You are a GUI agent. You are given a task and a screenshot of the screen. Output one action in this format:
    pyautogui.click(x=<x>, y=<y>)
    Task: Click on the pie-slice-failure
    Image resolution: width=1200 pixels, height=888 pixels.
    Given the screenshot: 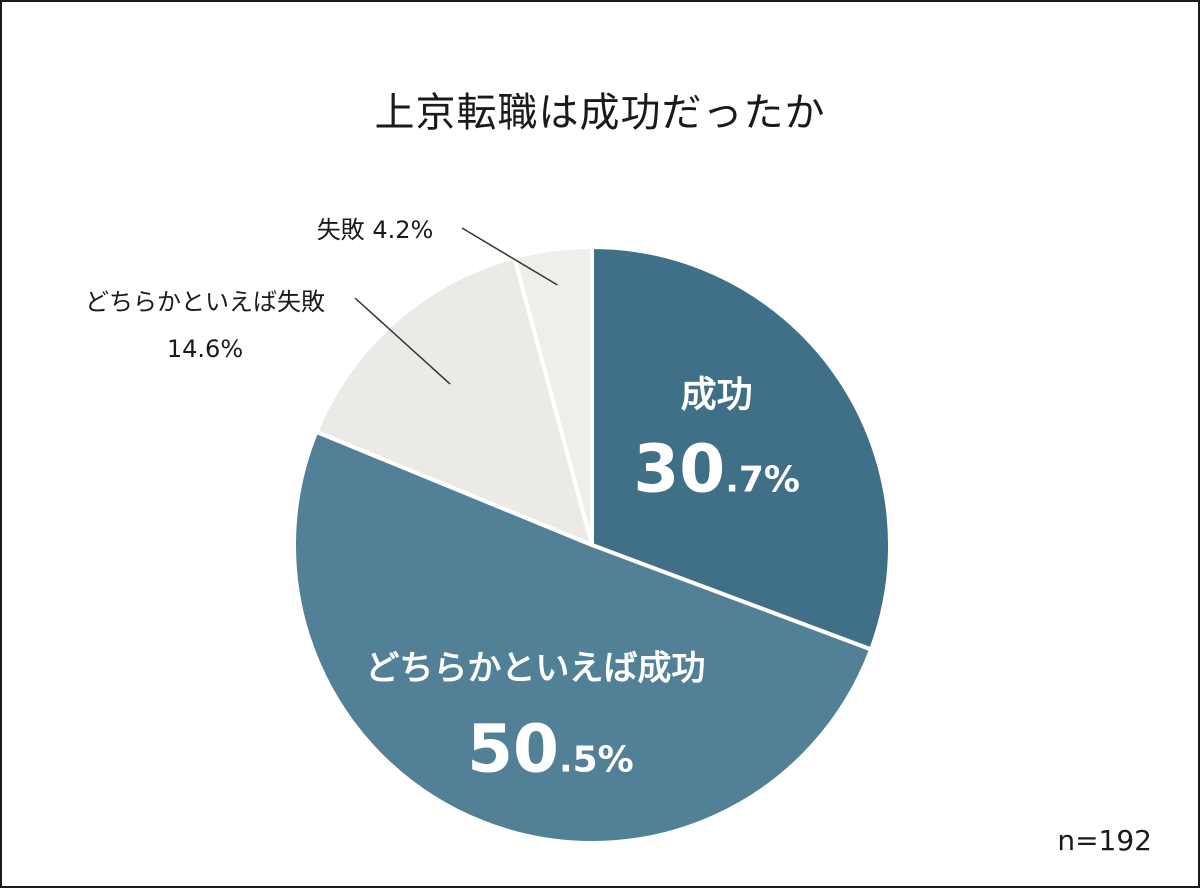 What is the action you would take?
    pyautogui.click(x=552, y=395)
    